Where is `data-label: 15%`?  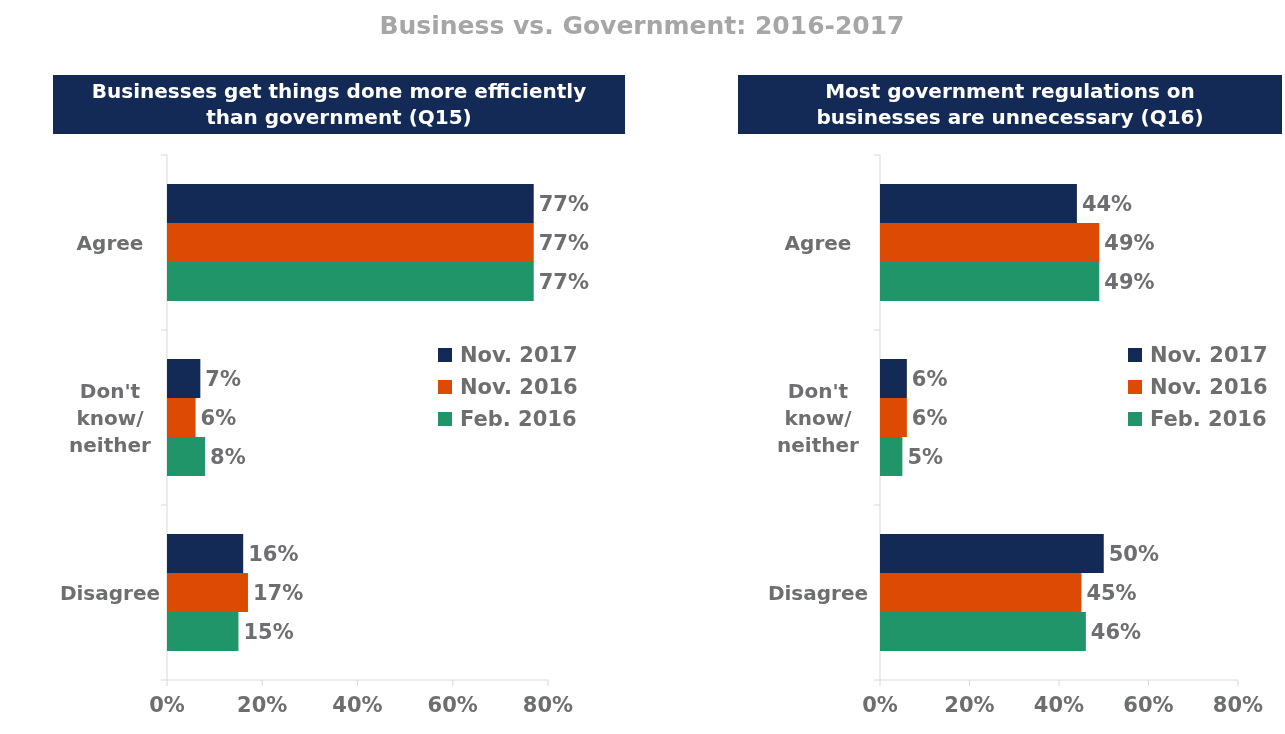 data-label: 15% is located at coordinates (268, 631).